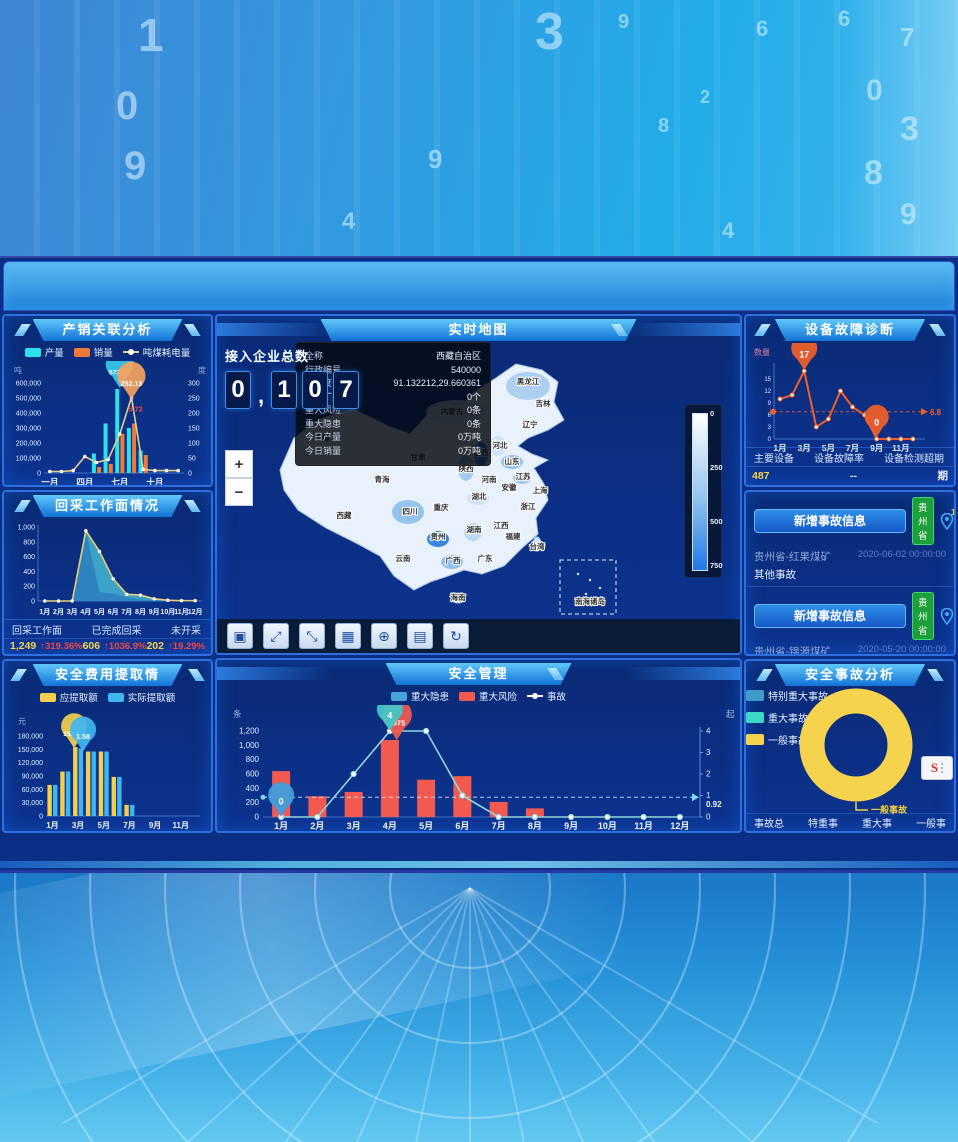  I want to click on fee-legend-item: 应提取额, so click(68, 697).